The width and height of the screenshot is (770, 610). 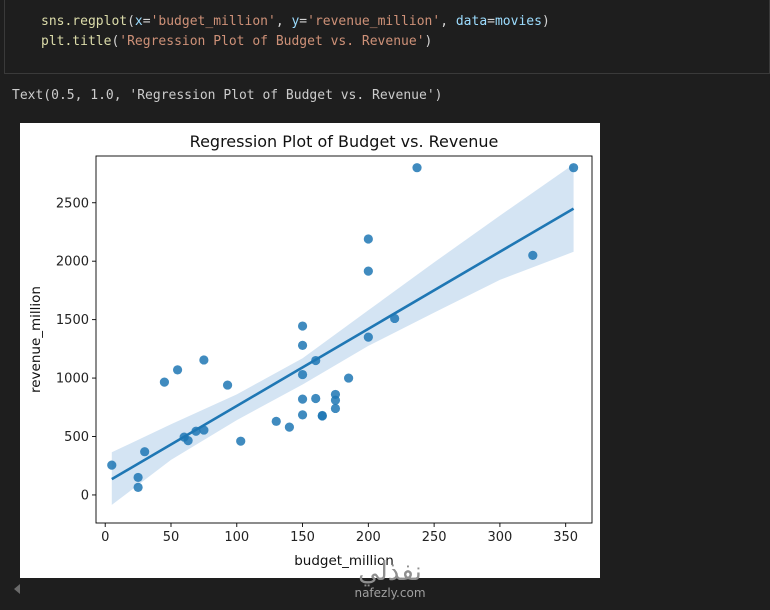 What do you see at coordinates (565, 537) in the screenshot?
I see `x-tick-label: 350` at bounding box center [565, 537].